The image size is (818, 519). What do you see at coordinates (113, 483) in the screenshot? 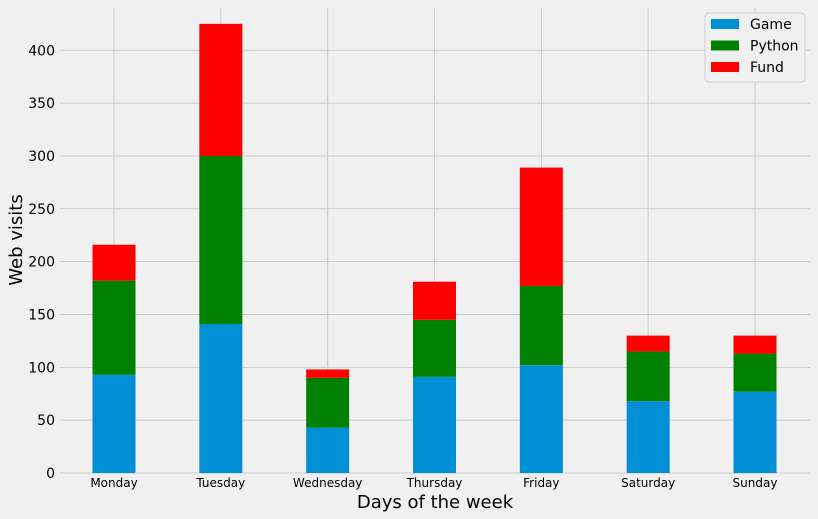
I see `x-tick-label: Monday` at bounding box center [113, 483].